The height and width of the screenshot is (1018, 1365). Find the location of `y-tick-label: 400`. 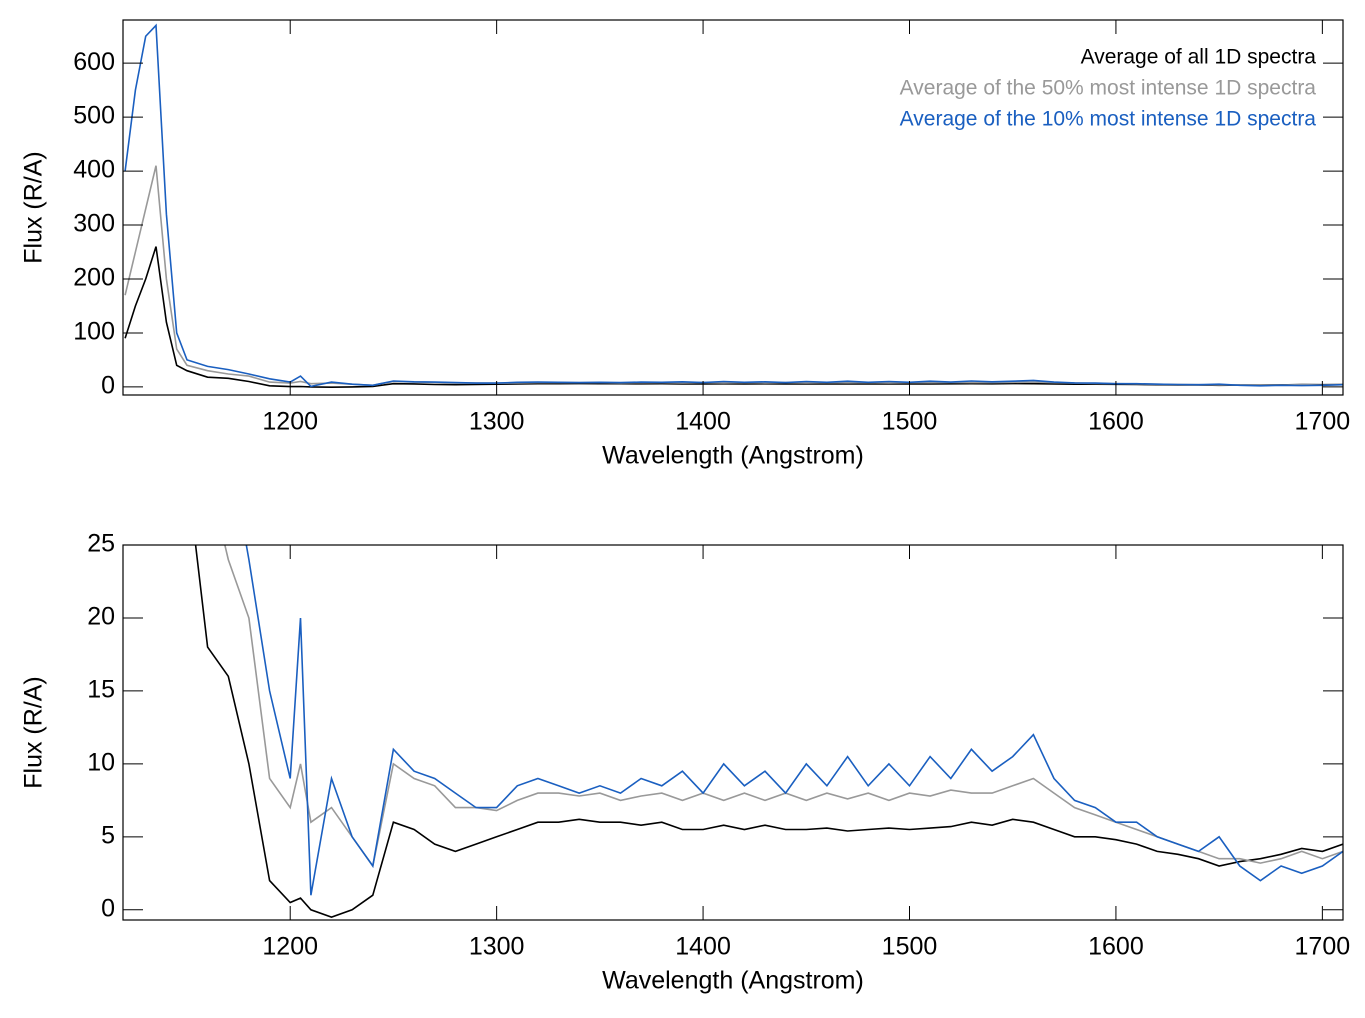

y-tick-label: 400 is located at coordinates (94, 170).